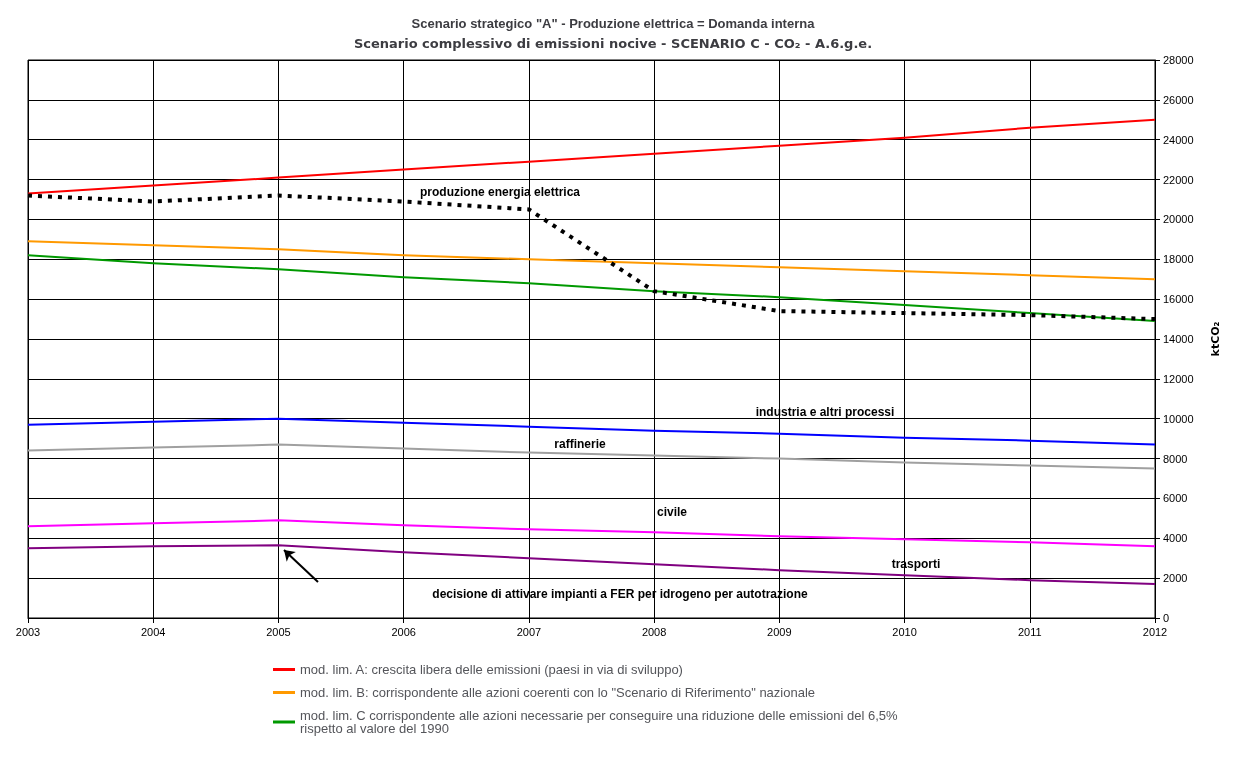  I want to click on y-tick-label: 10000, so click(1178, 418).